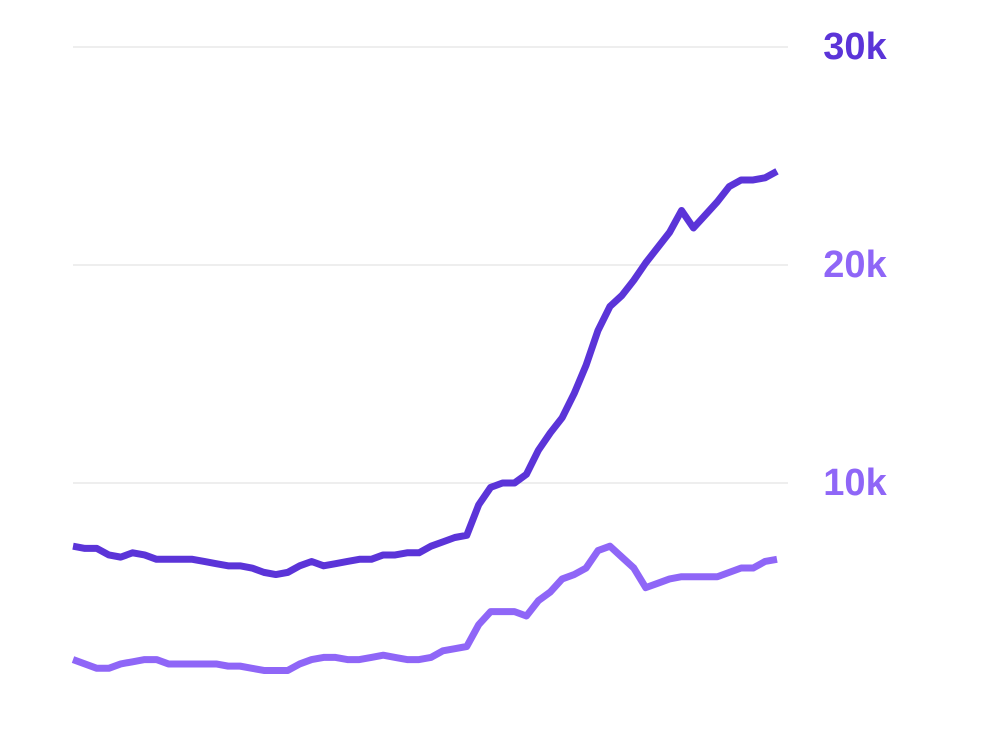  Describe the element at coordinates (855, 265) in the screenshot. I see `y-tick-label: 20k` at that location.